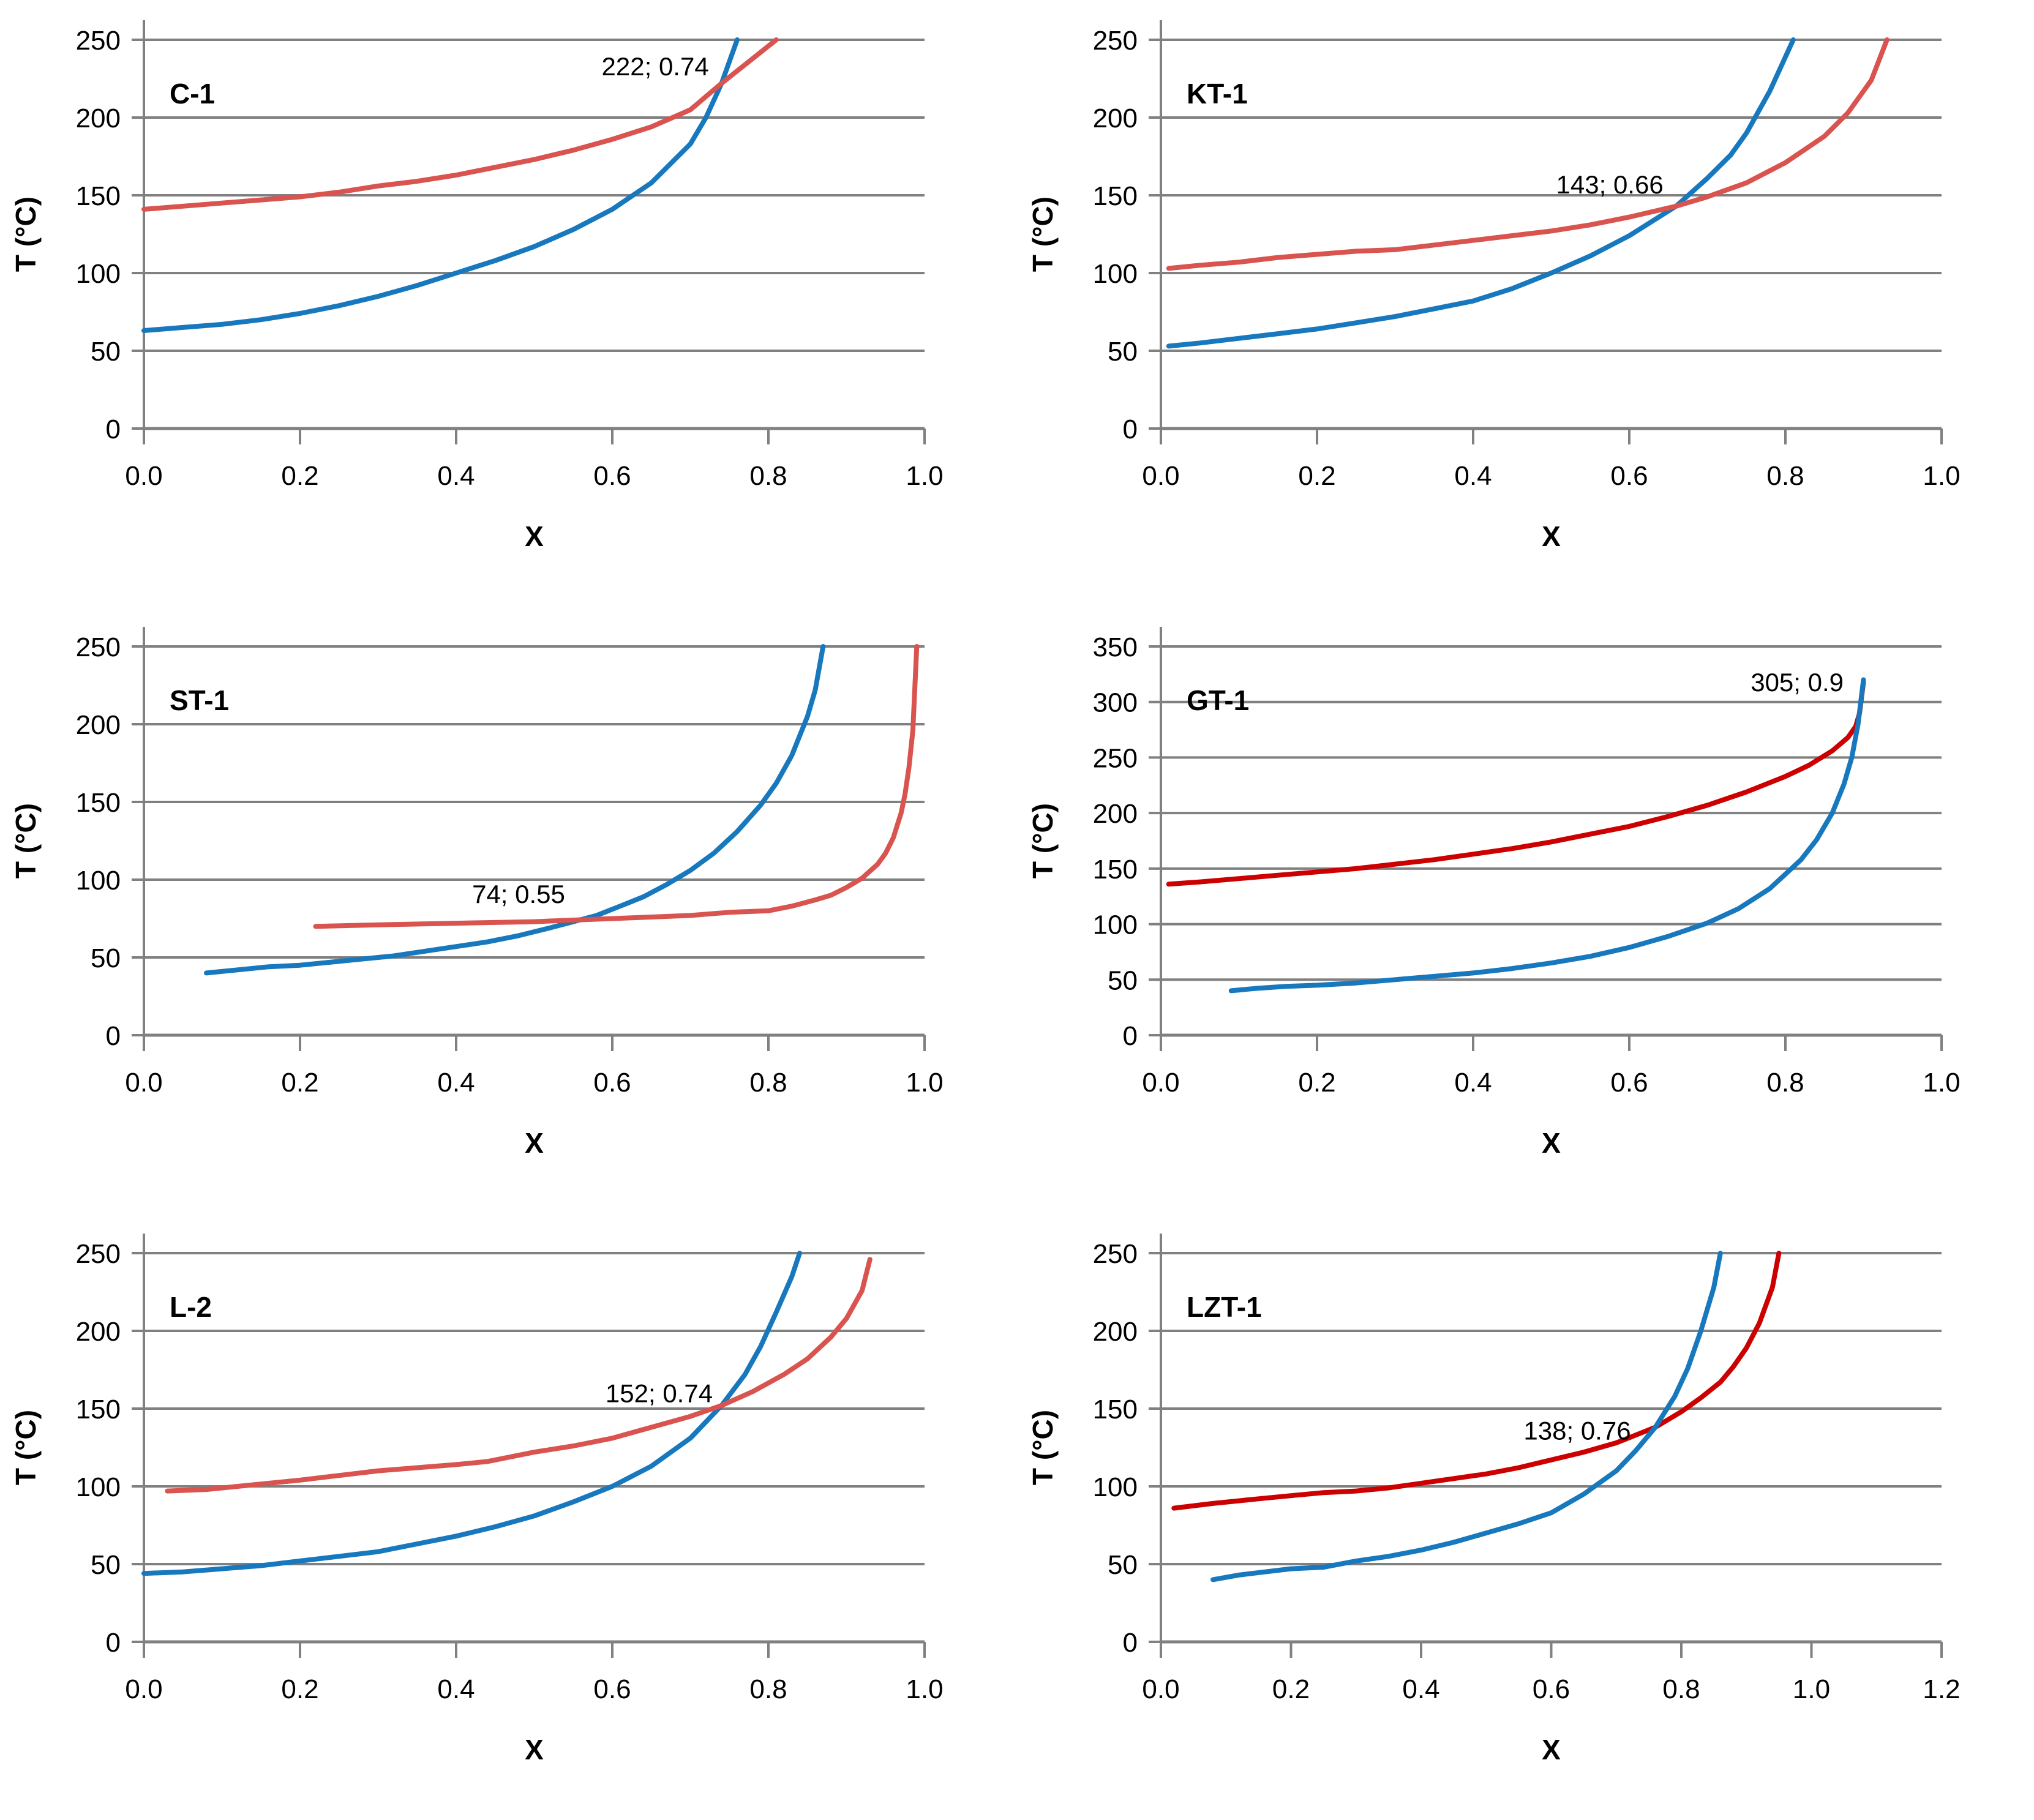 The width and height of the screenshot is (2034, 1820). What do you see at coordinates (659, 1393) in the screenshot?
I see `annotation-label: 152; 0.74` at bounding box center [659, 1393].